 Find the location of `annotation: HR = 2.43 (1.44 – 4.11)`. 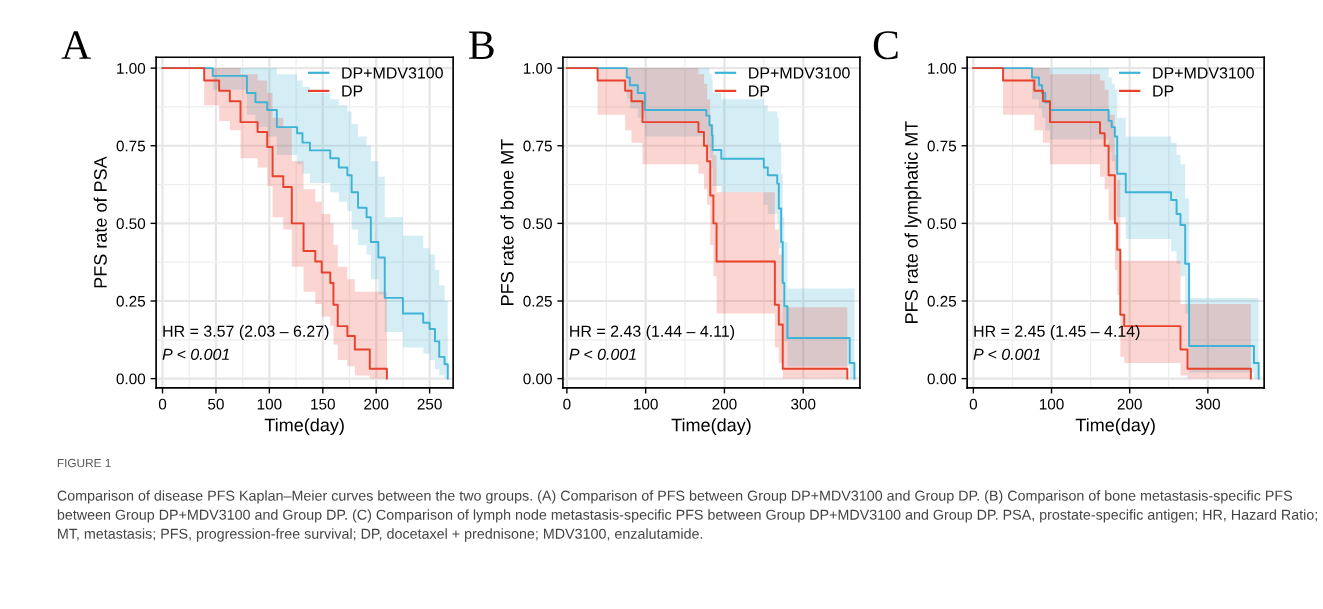

annotation: HR = 2.43 (1.44 – 4.11) is located at coordinates (652, 332).